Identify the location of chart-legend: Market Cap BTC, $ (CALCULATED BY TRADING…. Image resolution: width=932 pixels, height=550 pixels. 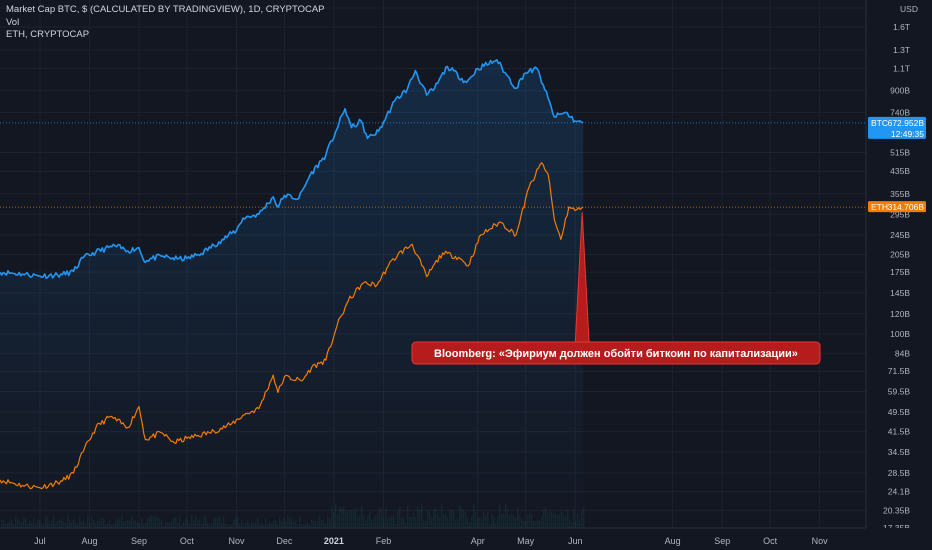
(165, 23).